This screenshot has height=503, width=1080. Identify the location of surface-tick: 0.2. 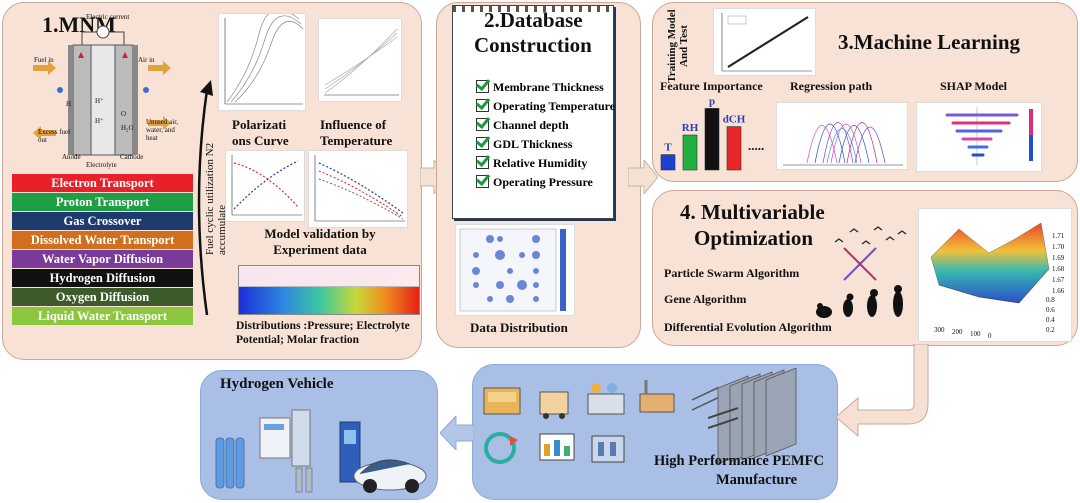
(1050, 330).